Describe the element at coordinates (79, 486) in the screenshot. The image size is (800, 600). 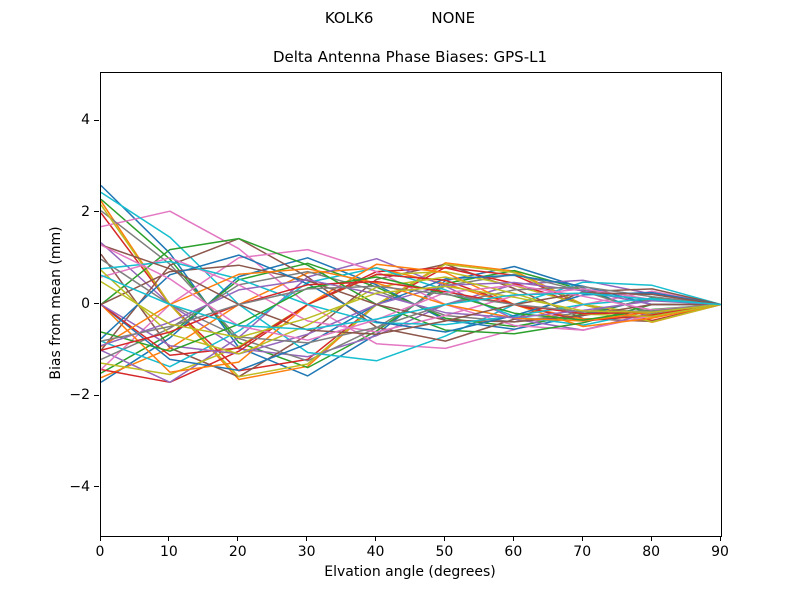
I see `y-tick-label: −4` at that location.